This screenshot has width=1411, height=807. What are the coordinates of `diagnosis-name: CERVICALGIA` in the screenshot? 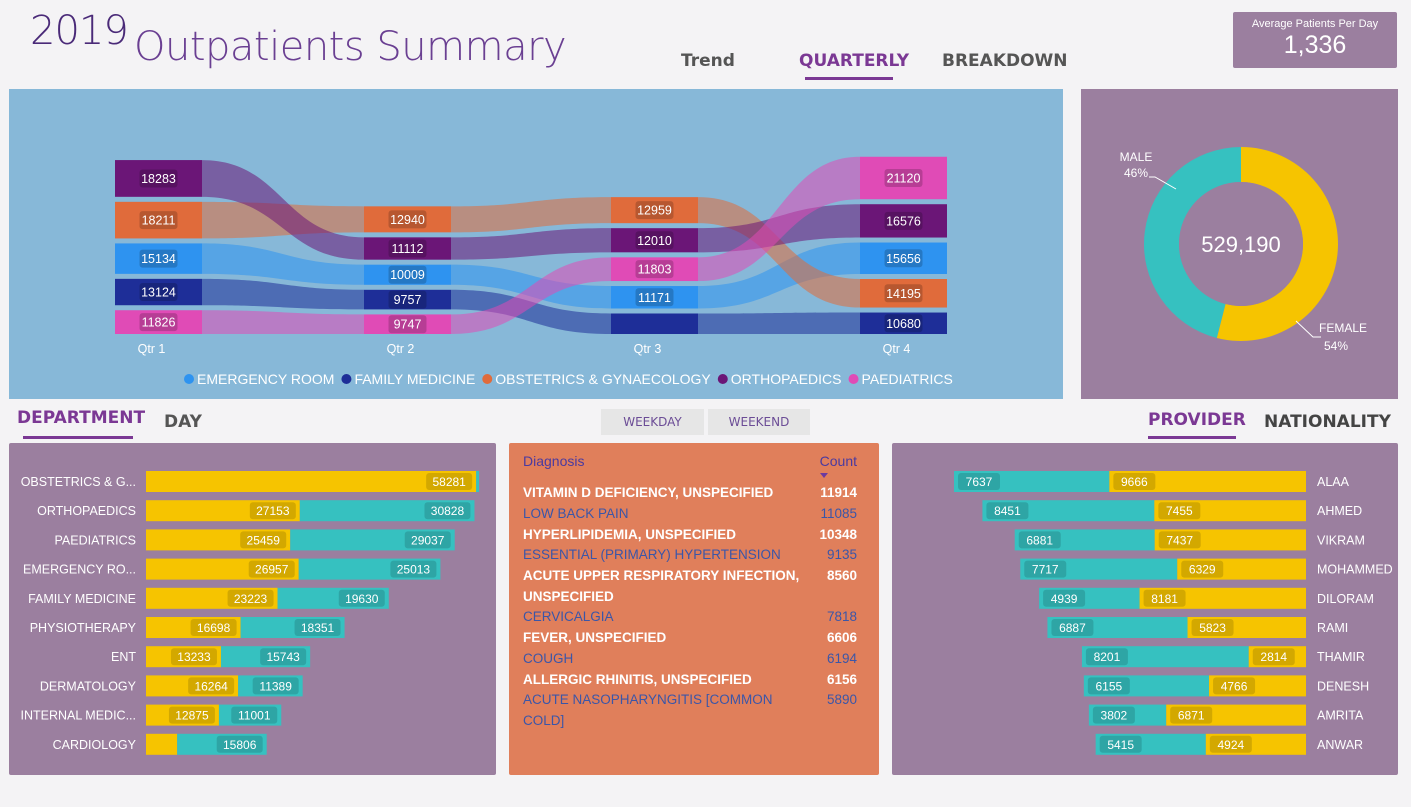 It's located at (568, 617).